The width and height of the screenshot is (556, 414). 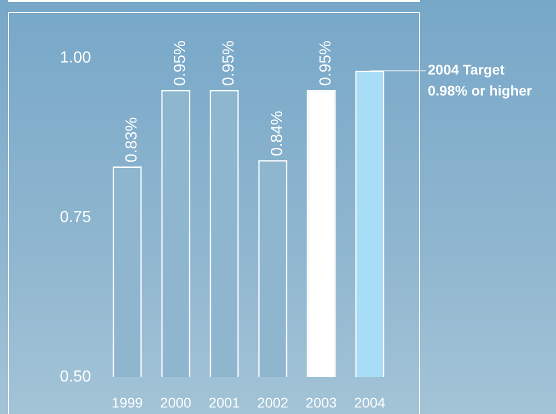 I want to click on y-tick-label: 0.75, so click(x=76, y=217).